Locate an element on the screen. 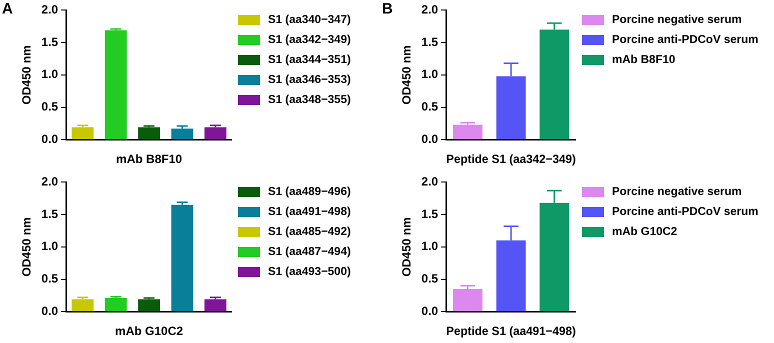  legend-label: mAb G10C2 is located at coordinates (645, 232).